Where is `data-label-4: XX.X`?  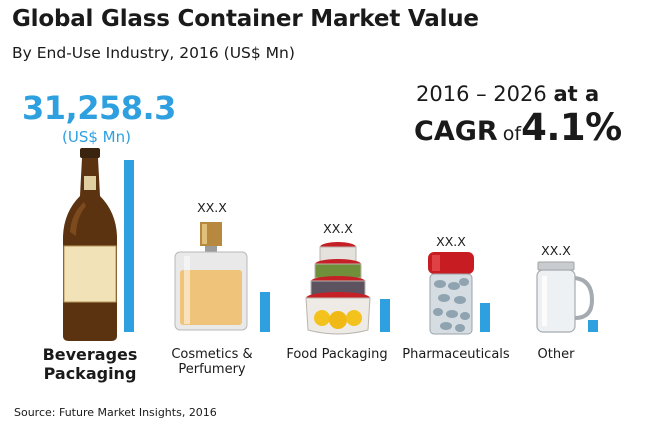 data-label-4: XX.X is located at coordinates (451, 241).